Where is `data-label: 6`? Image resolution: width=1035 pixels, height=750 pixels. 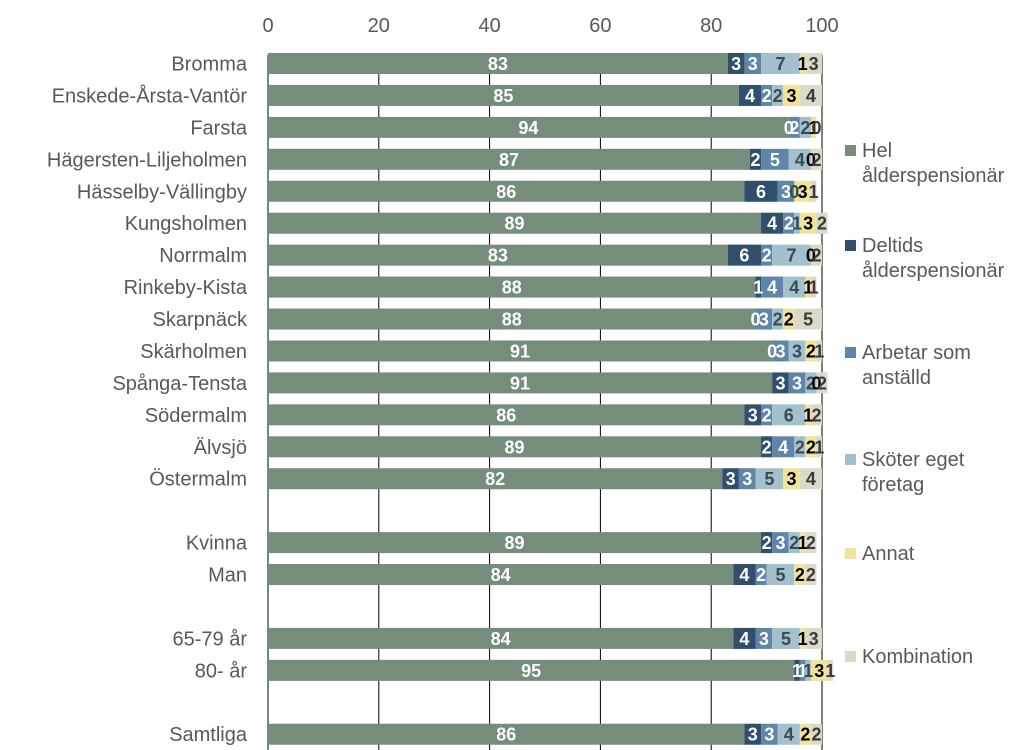 data-label: 6 is located at coordinates (744, 256).